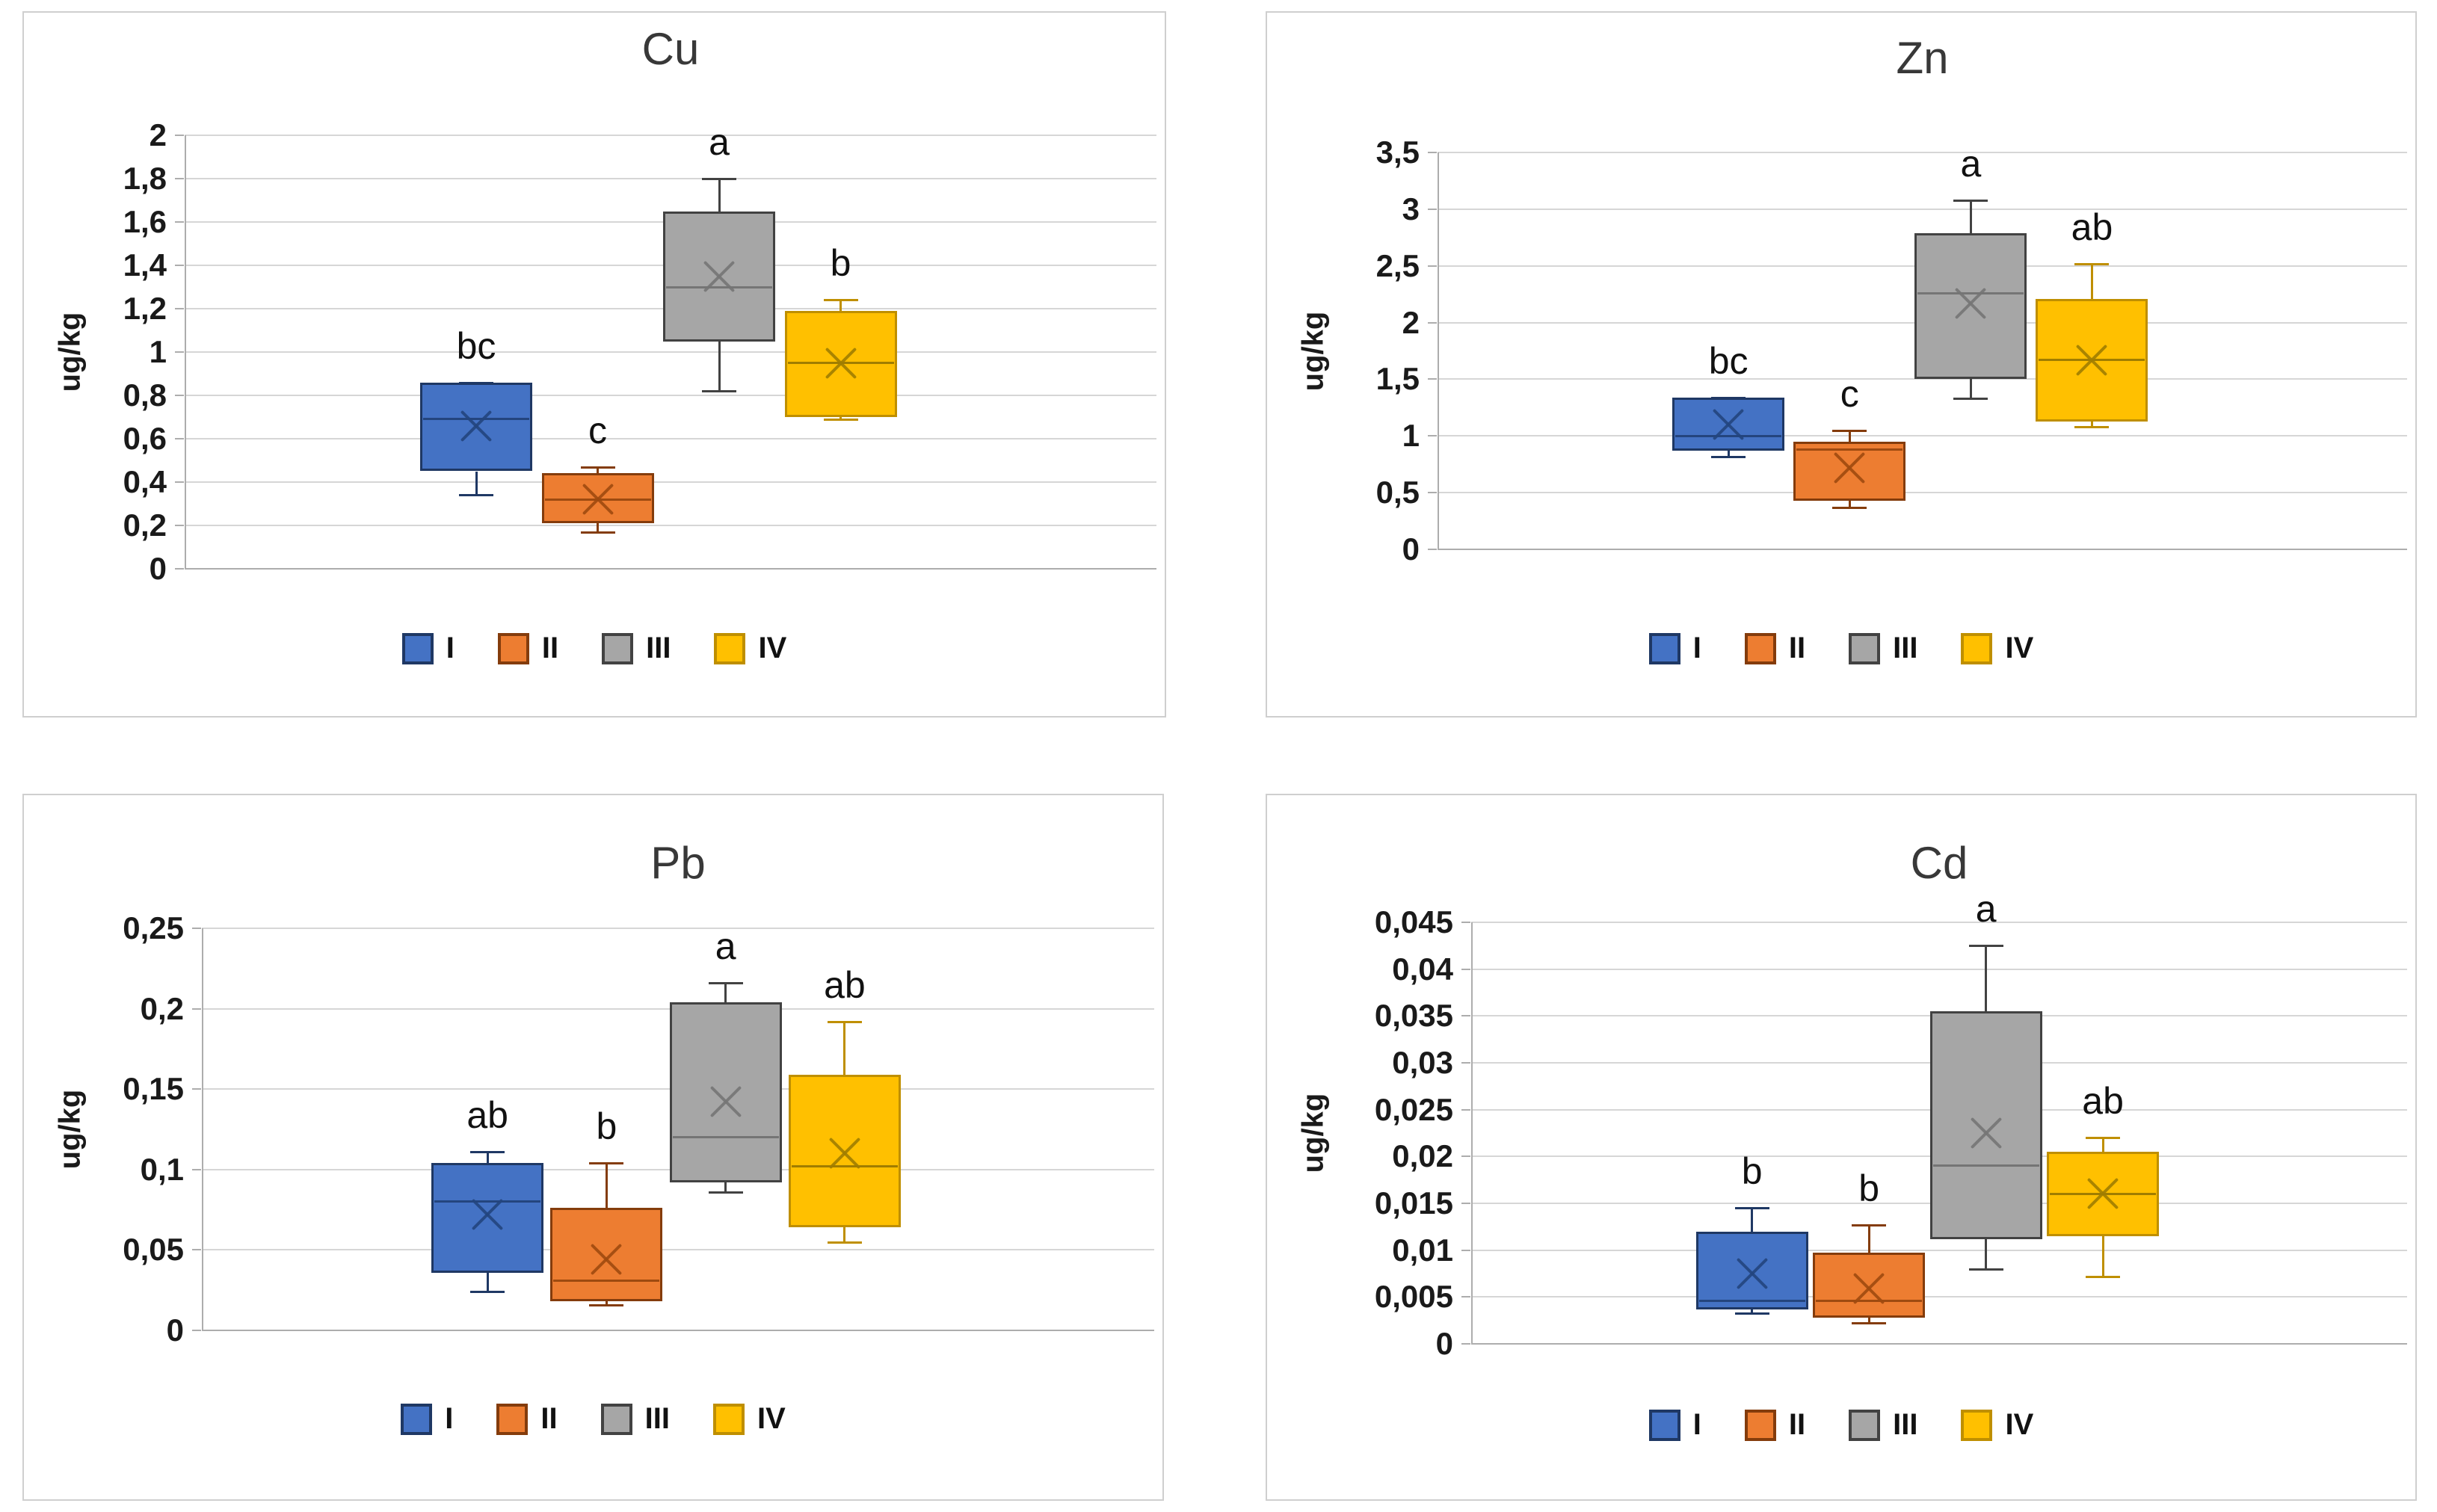 This screenshot has width=2437, height=1512. Describe the element at coordinates (154, 1089) in the screenshot. I see `y-tick-label: 0,15` at that location.